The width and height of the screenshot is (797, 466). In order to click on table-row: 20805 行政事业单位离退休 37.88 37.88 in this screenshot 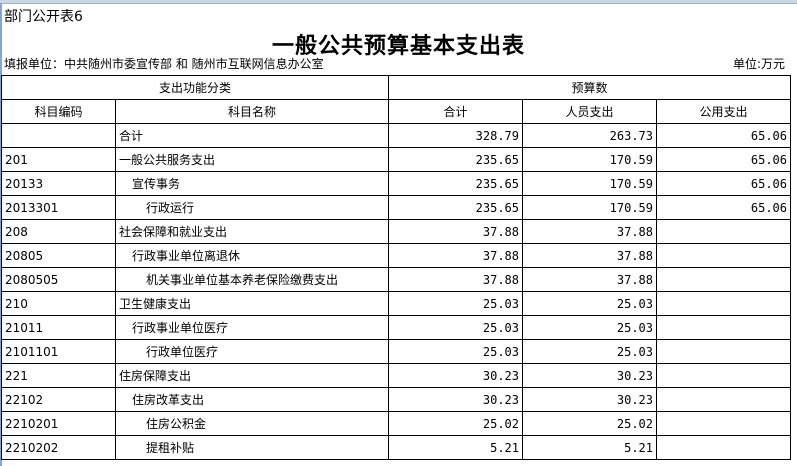, I will do `click(396, 255)`.